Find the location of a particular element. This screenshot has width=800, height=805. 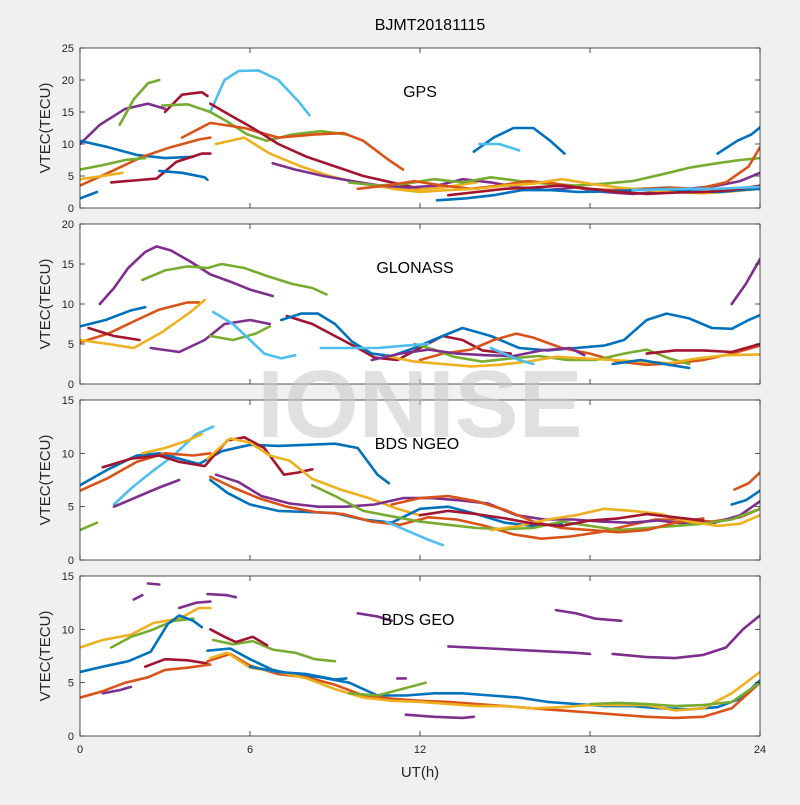

x-tick-label: 6 is located at coordinates (250, 750).